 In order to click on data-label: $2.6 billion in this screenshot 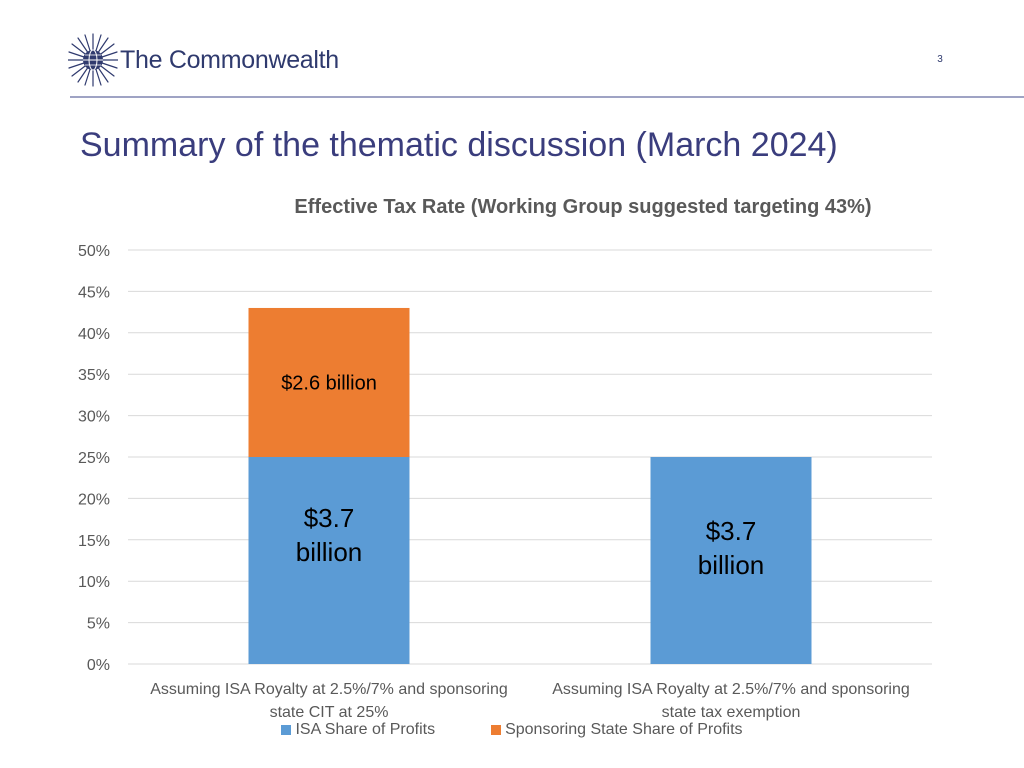, I will do `click(329, 383)`.